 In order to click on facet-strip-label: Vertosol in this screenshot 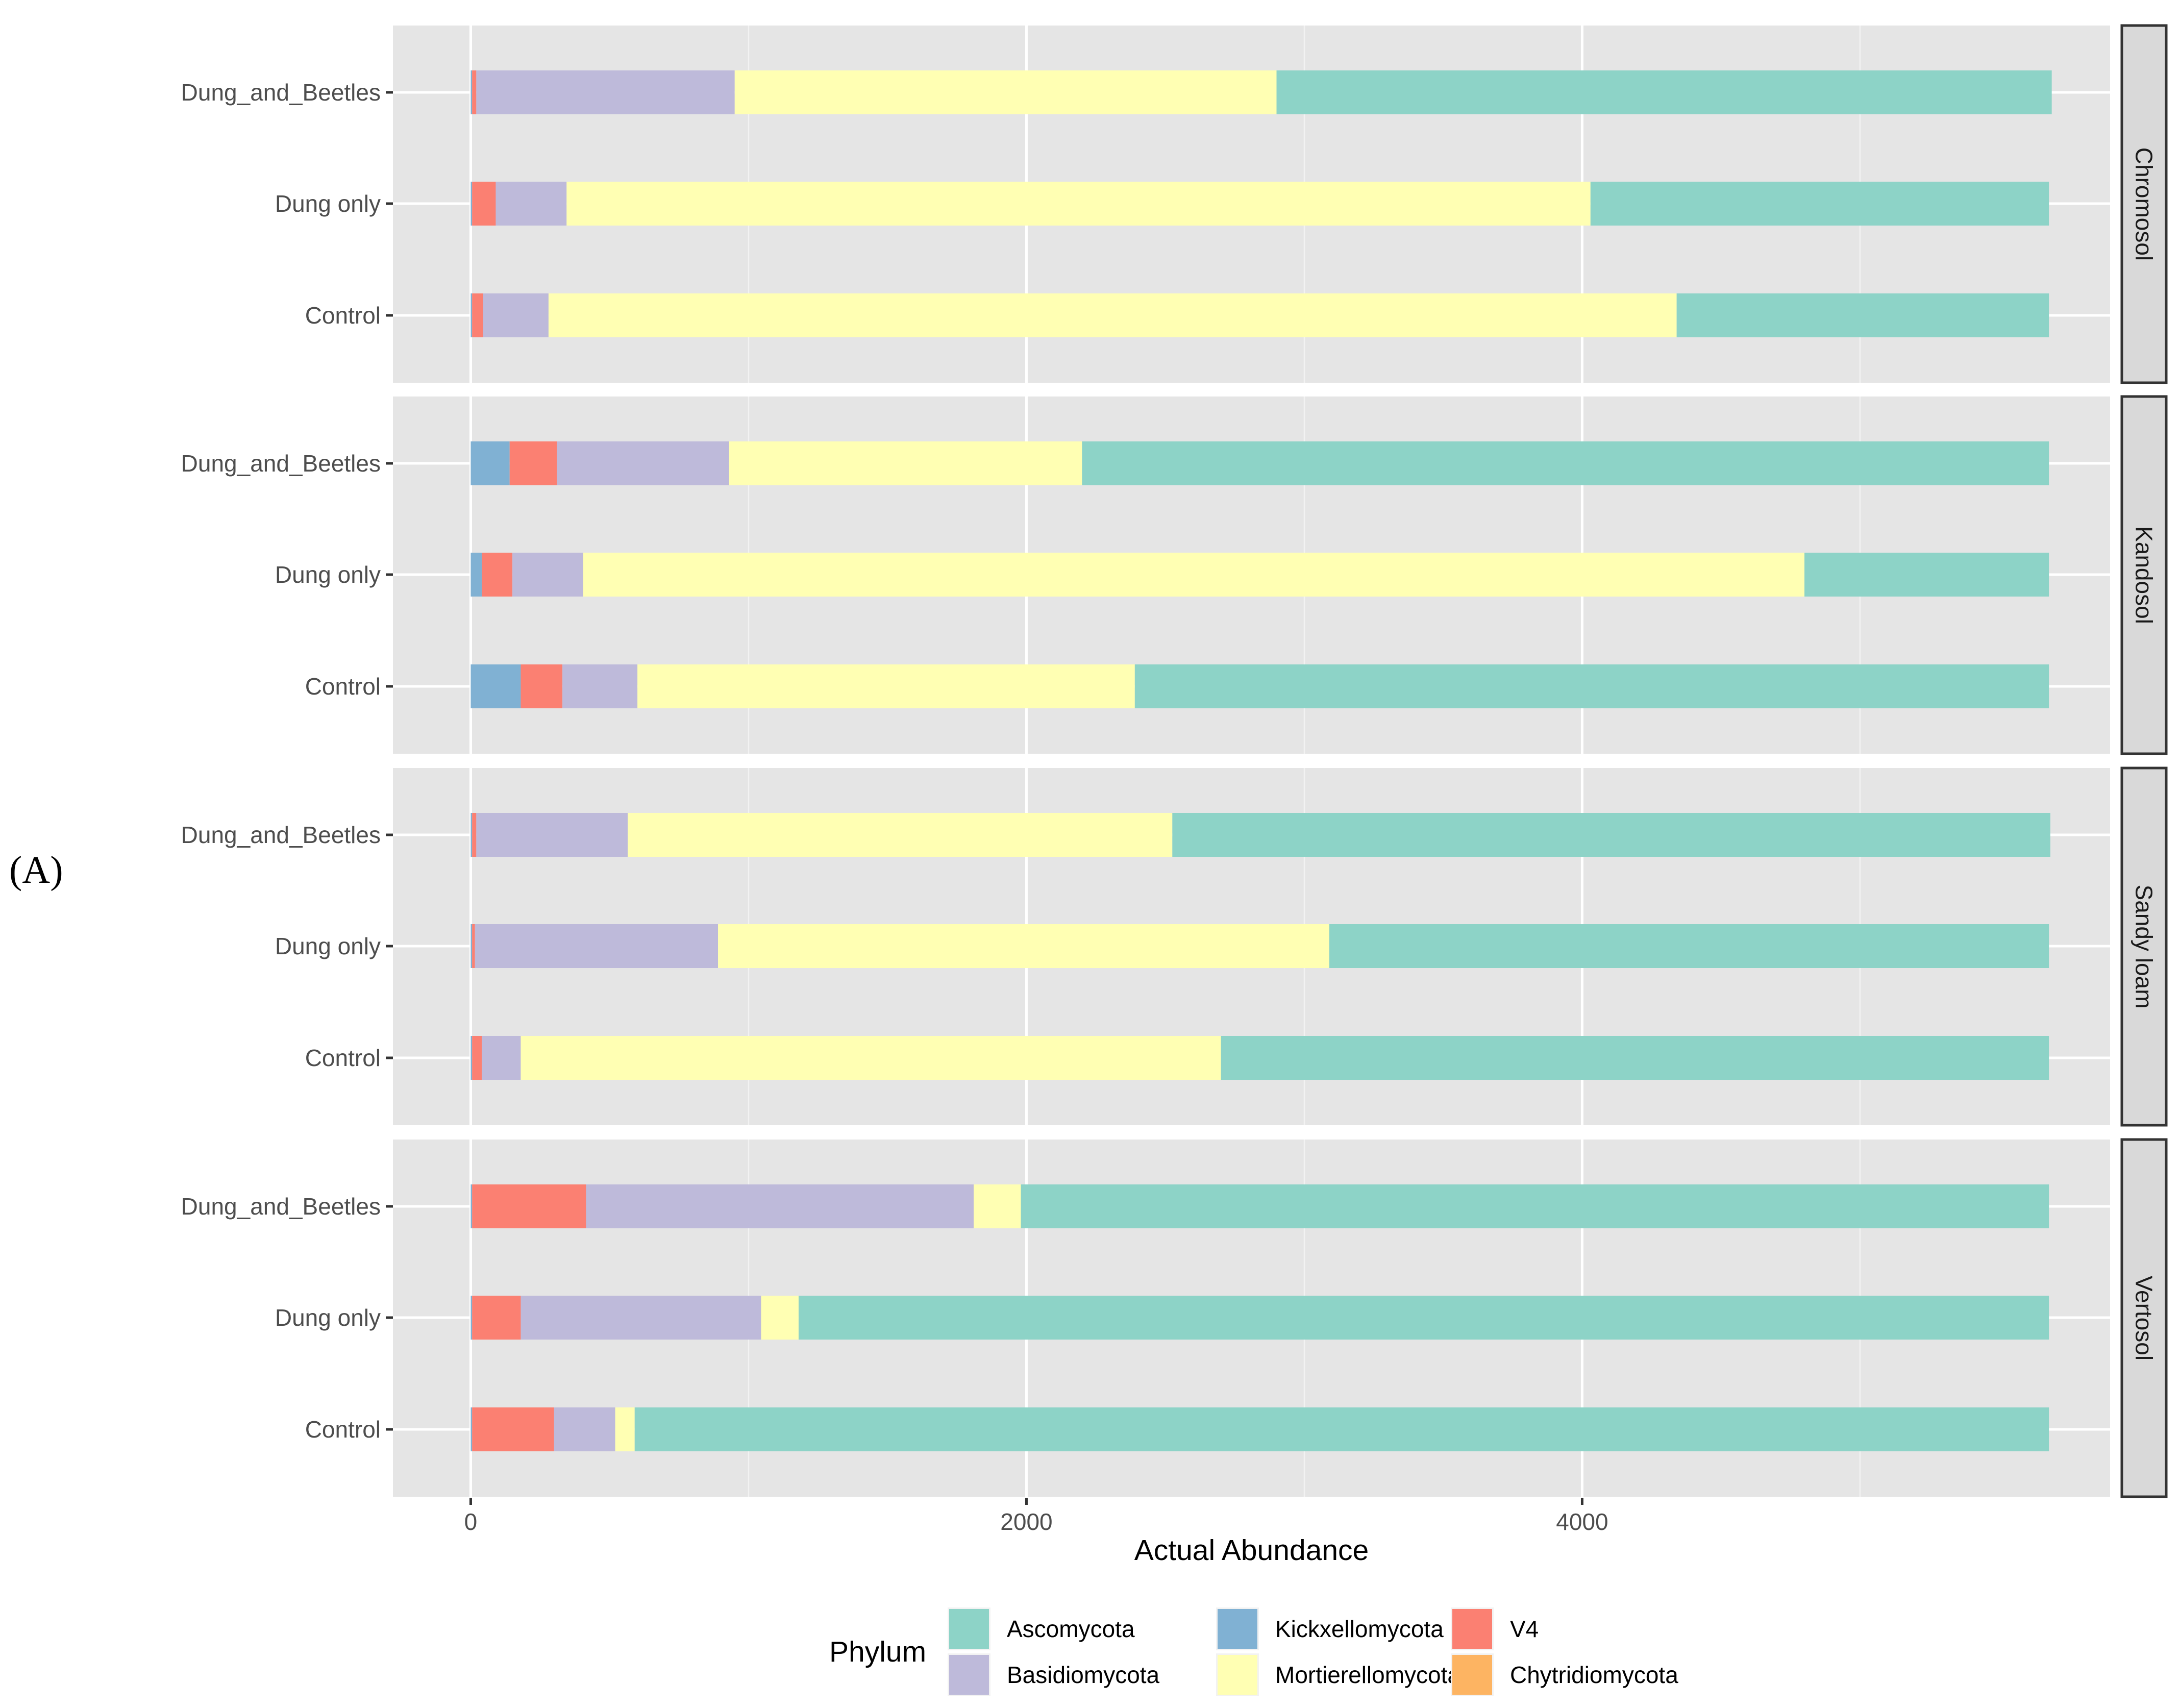, I will do `click(2144, 1318)`.